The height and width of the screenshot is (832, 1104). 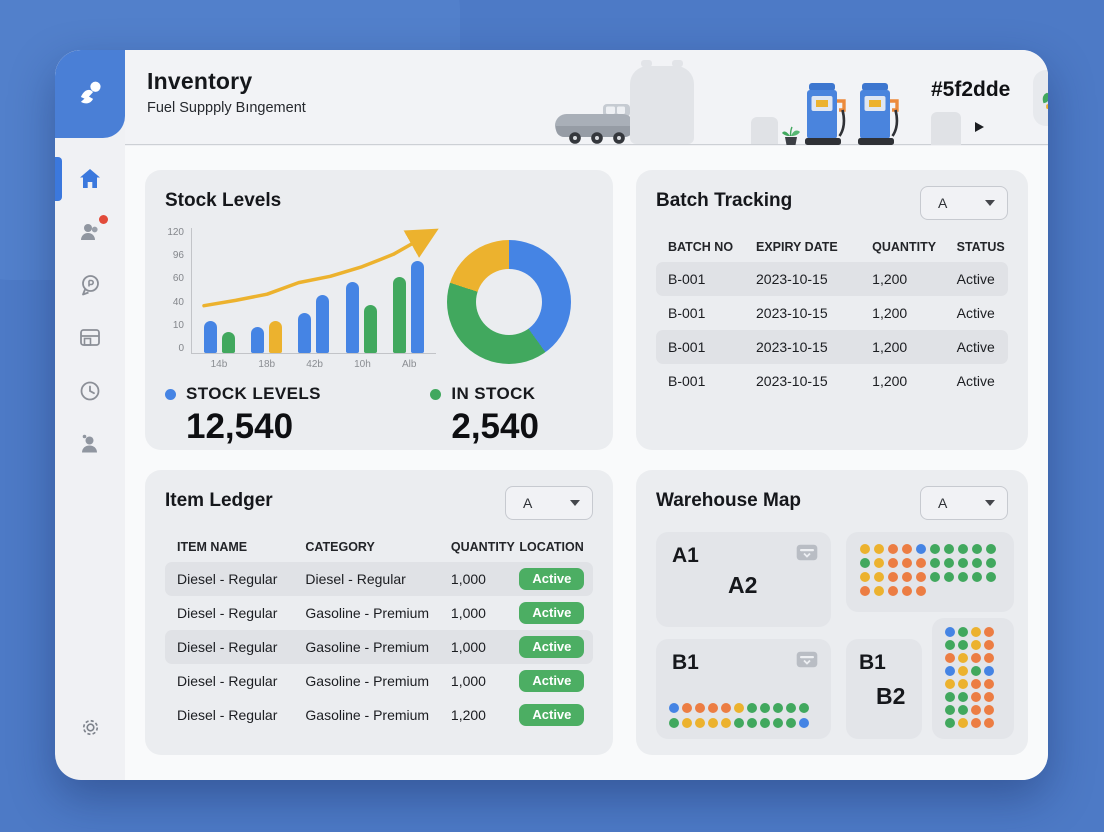 What do you see at coordinates (743, 579) in the screenshot?
I see `zone-a1: A1 A2` at bounding box center [743, 579].